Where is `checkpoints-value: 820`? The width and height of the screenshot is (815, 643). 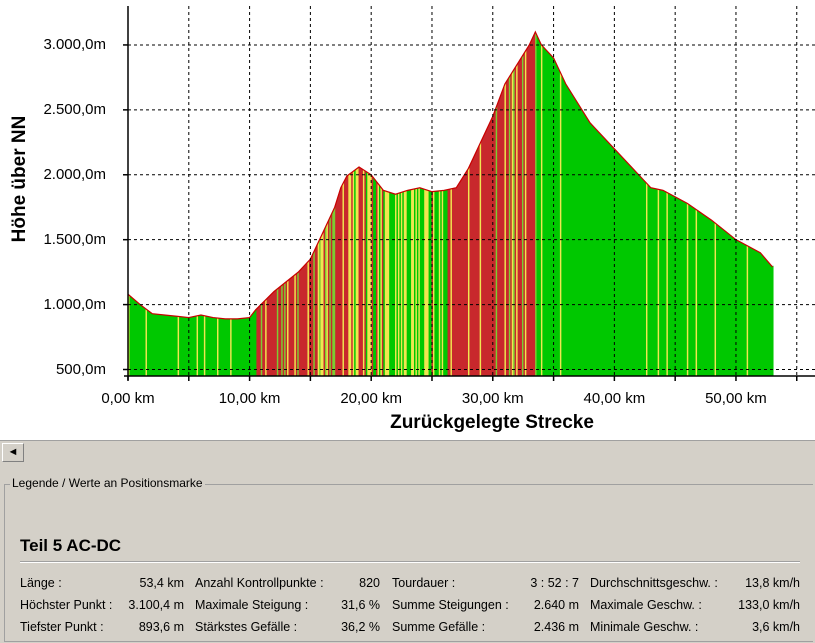
checkpoints-value: 820 is located at coordinates (369, 583).